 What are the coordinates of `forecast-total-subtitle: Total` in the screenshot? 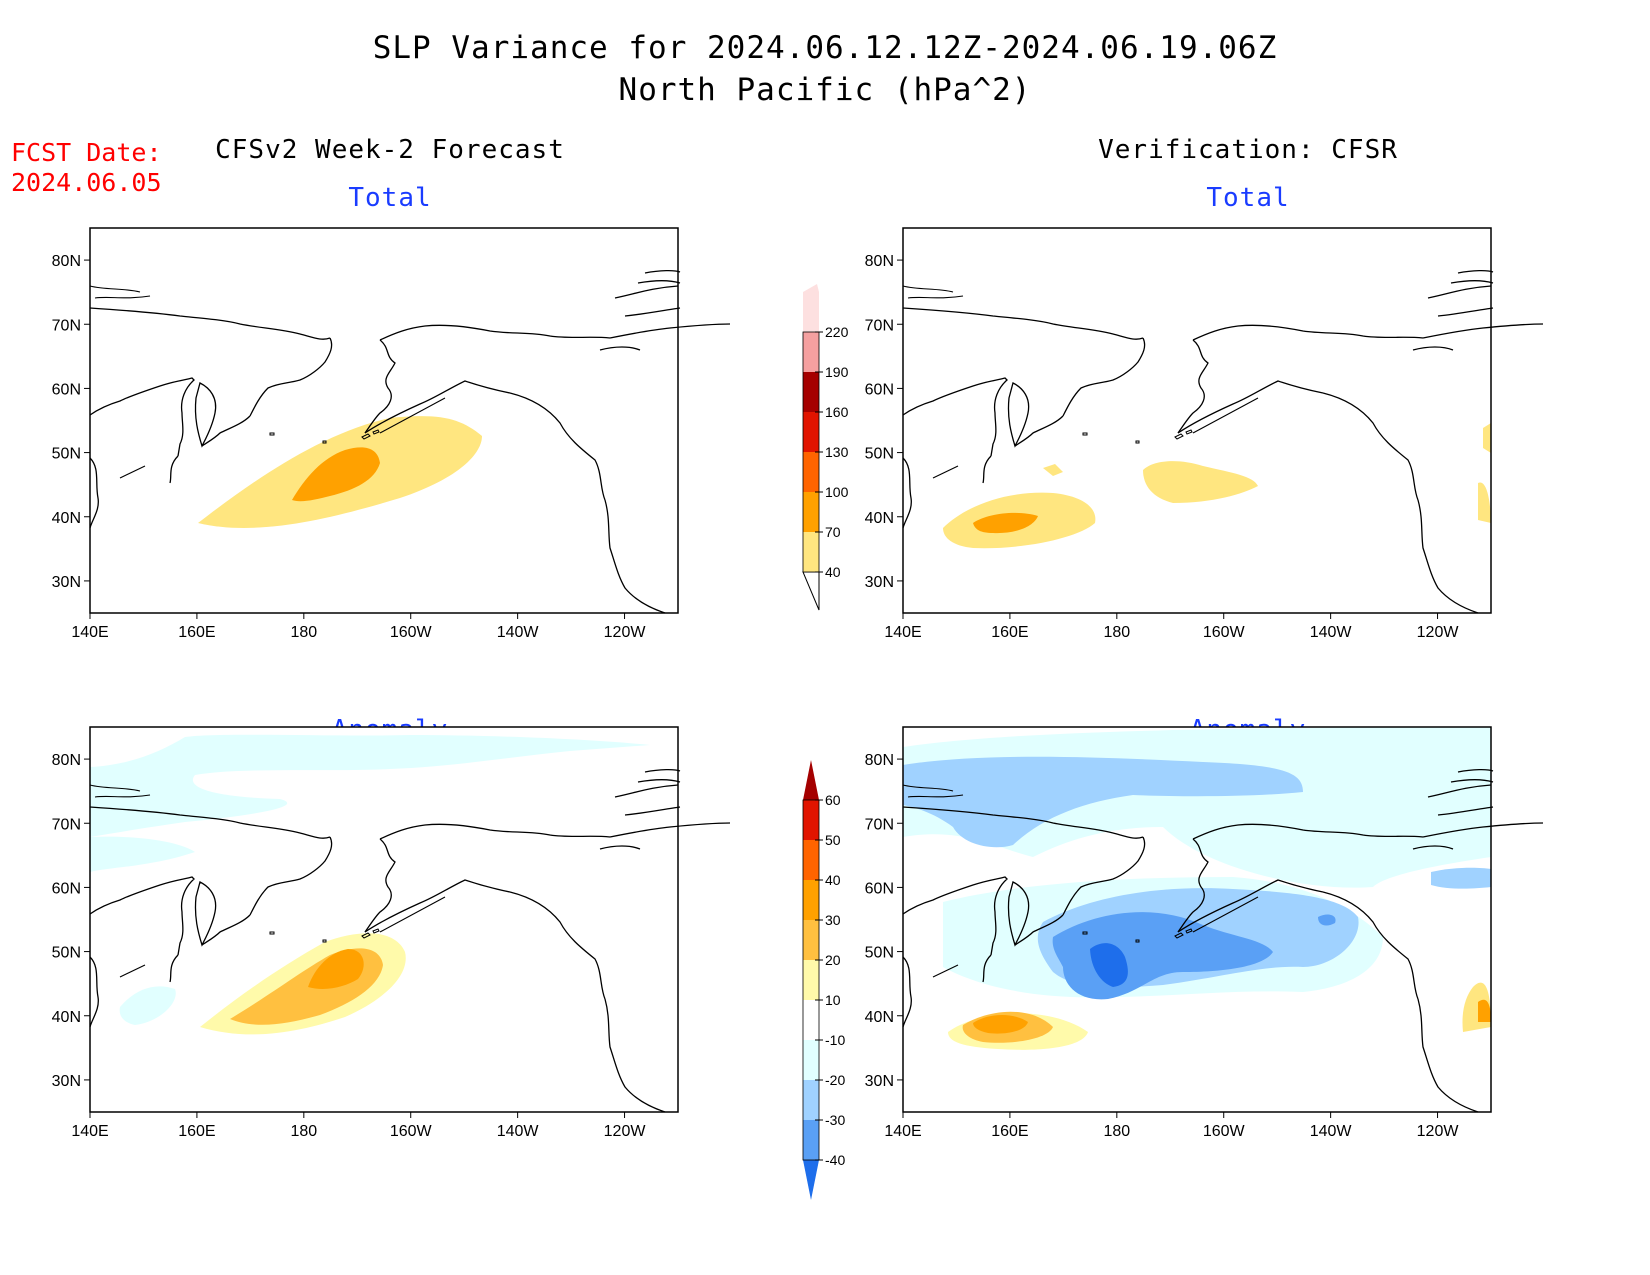 It's located at (390, 198).